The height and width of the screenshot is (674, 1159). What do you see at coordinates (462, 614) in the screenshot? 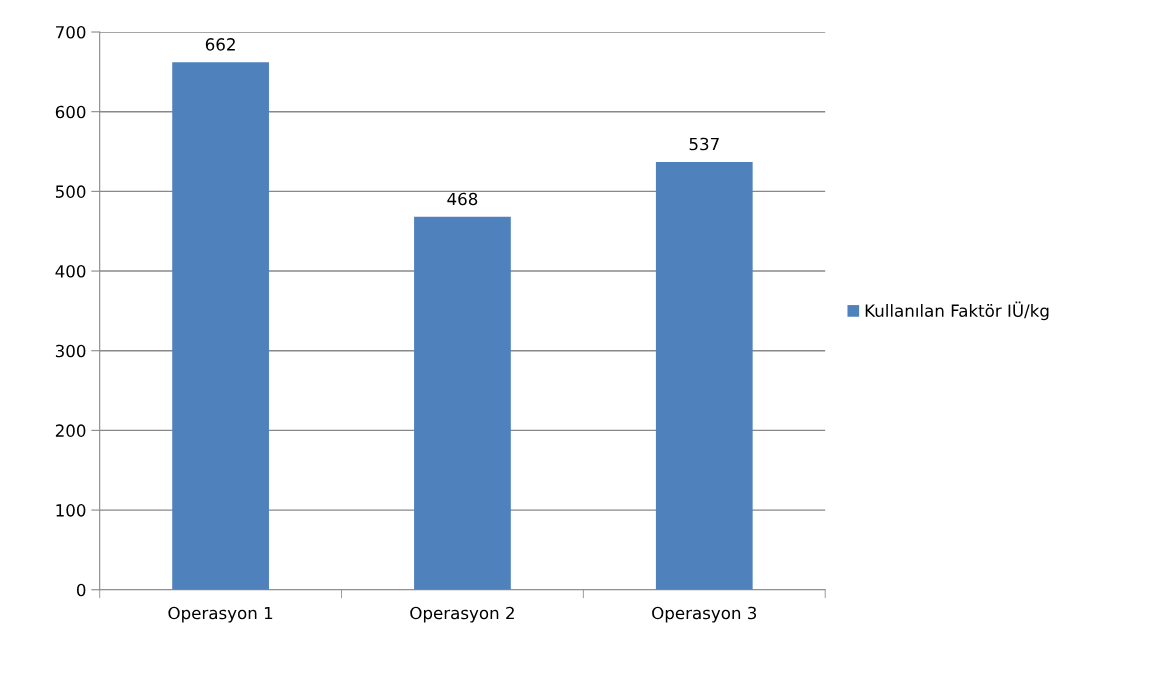
I see `x-tick-label: Operasyon 2` at bounding box center [462, 614].